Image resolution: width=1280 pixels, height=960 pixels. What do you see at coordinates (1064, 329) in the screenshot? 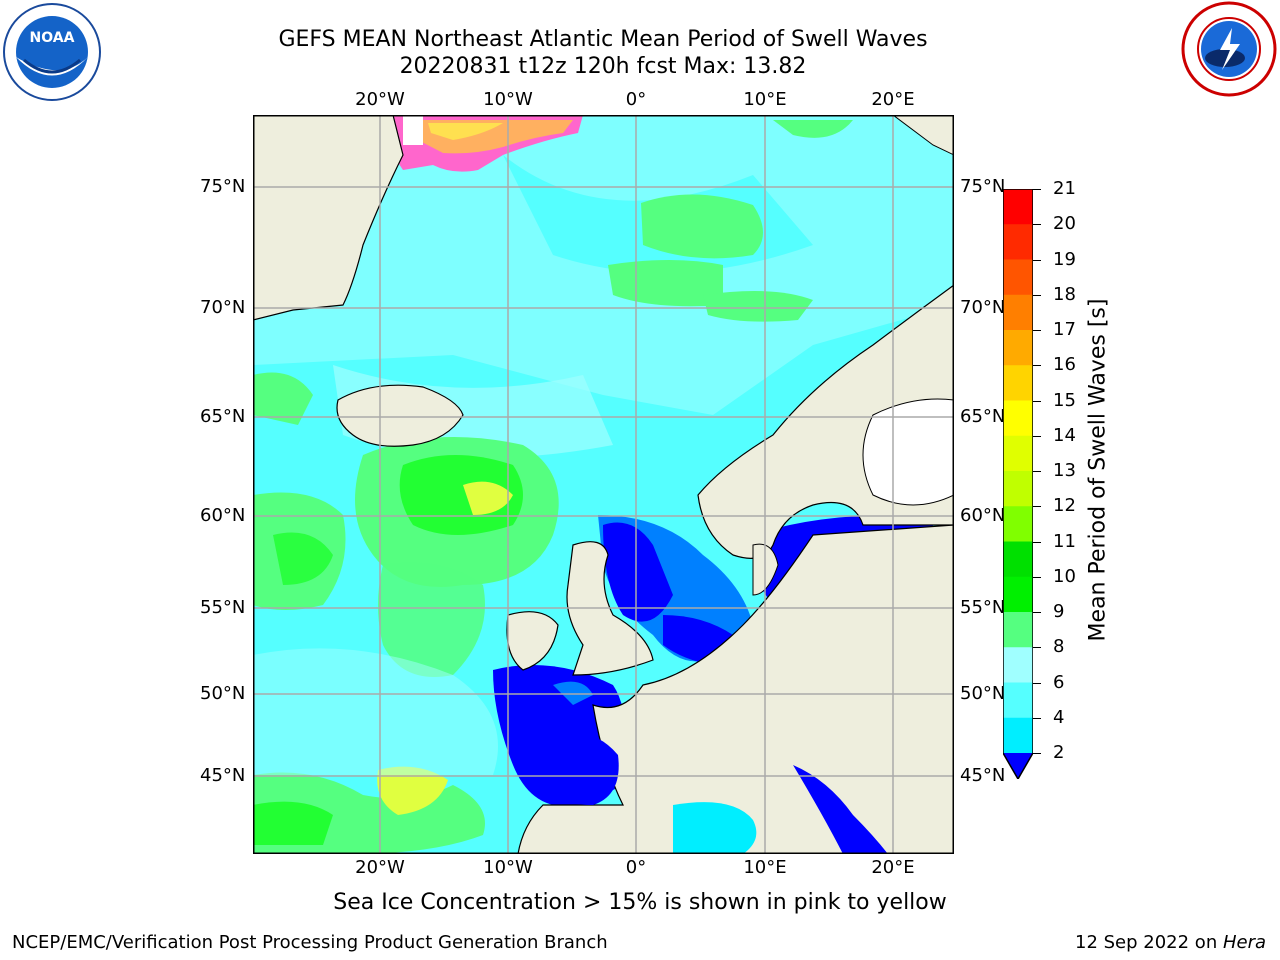
I see `colorbar-tick-label: 17` at bounding box center [1064, 329].